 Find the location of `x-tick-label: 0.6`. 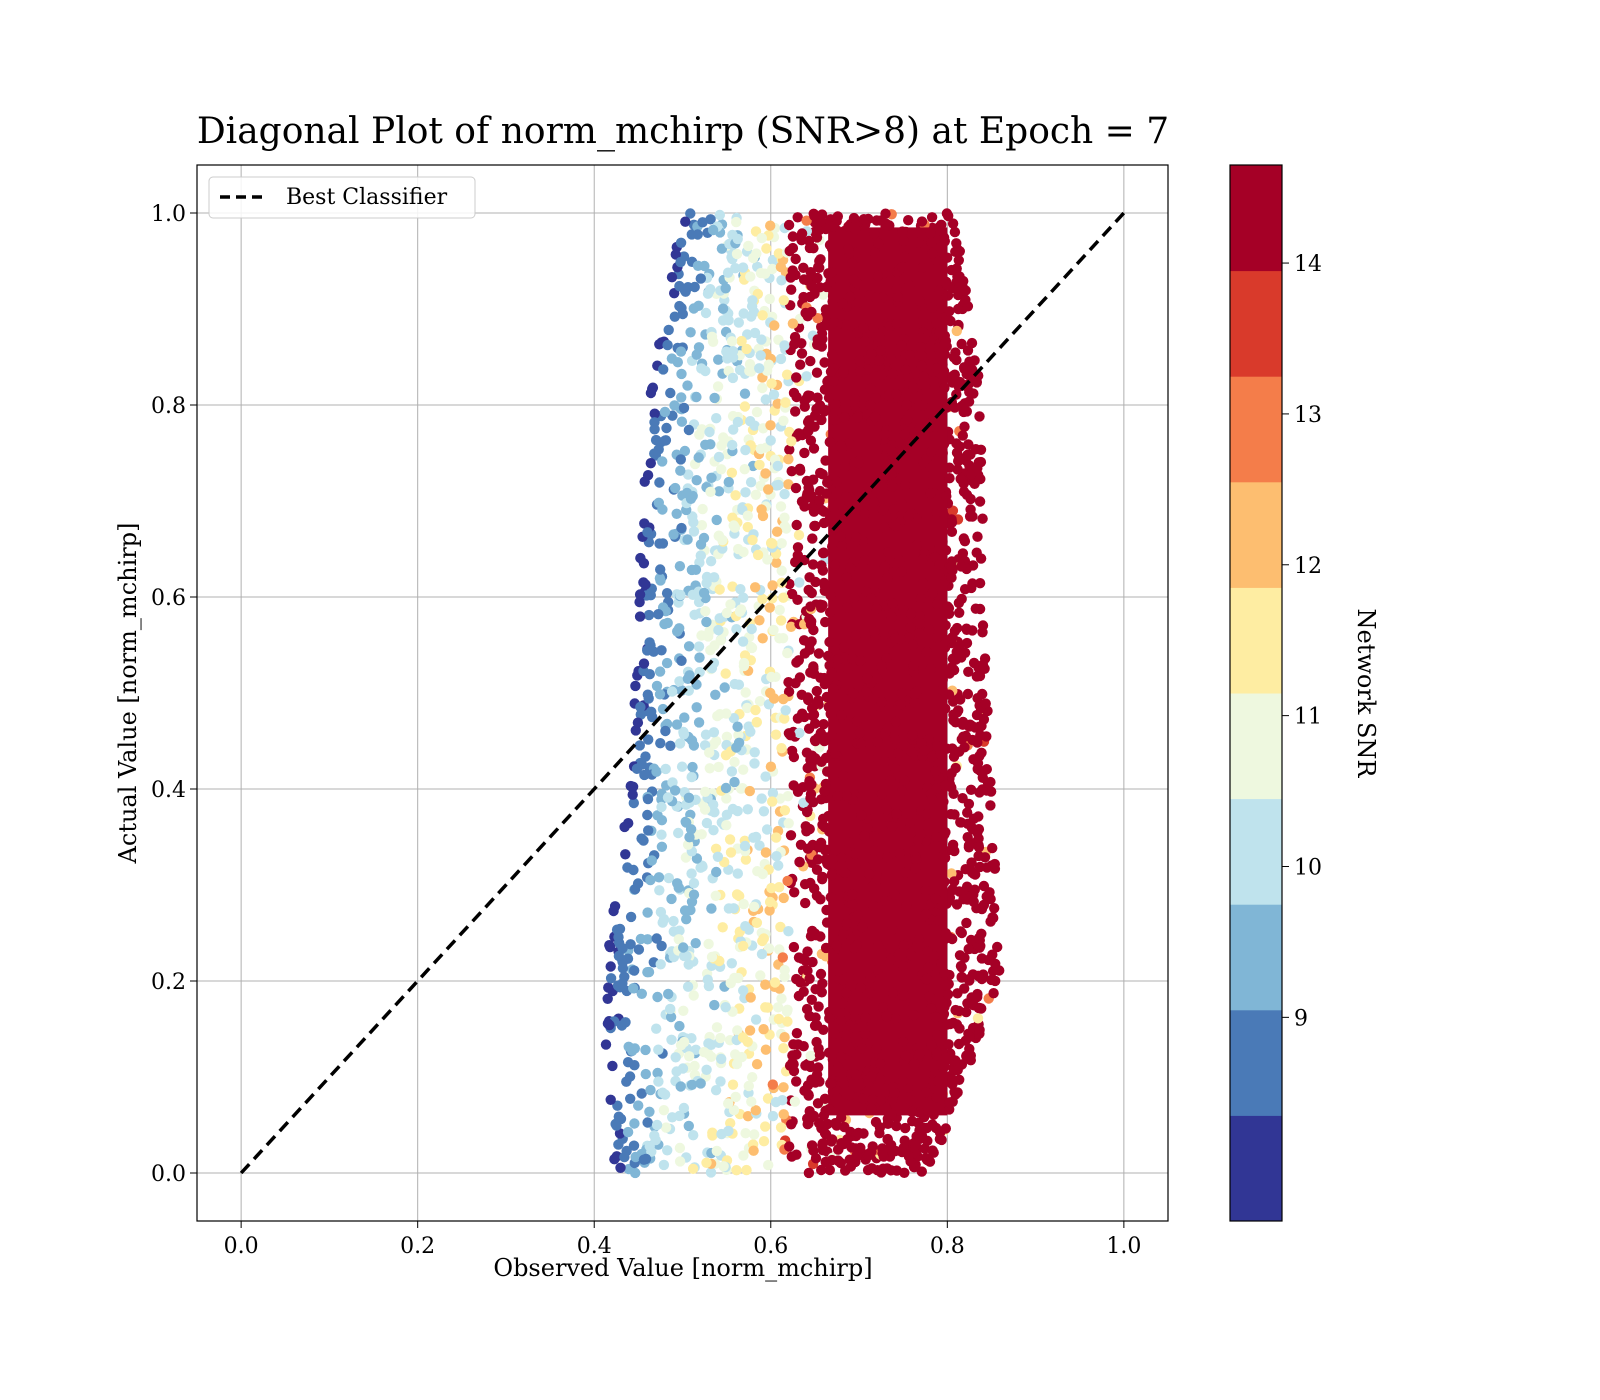

x-tick-label: 0.6 is located at coordinates (770, 1246).